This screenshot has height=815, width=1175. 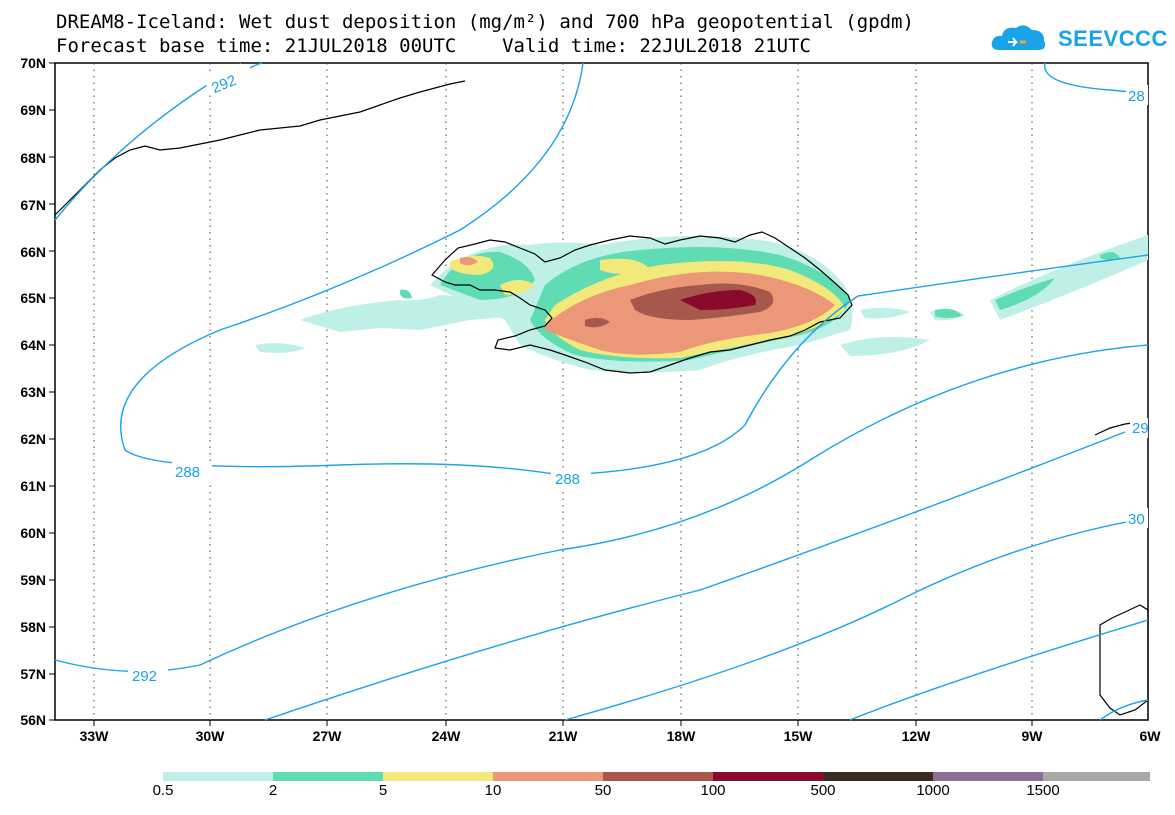 What do you see at coordinates (933, 790) in the screenshot?
I see `colorbar-label: 1000` at bounding box center [933, 790].